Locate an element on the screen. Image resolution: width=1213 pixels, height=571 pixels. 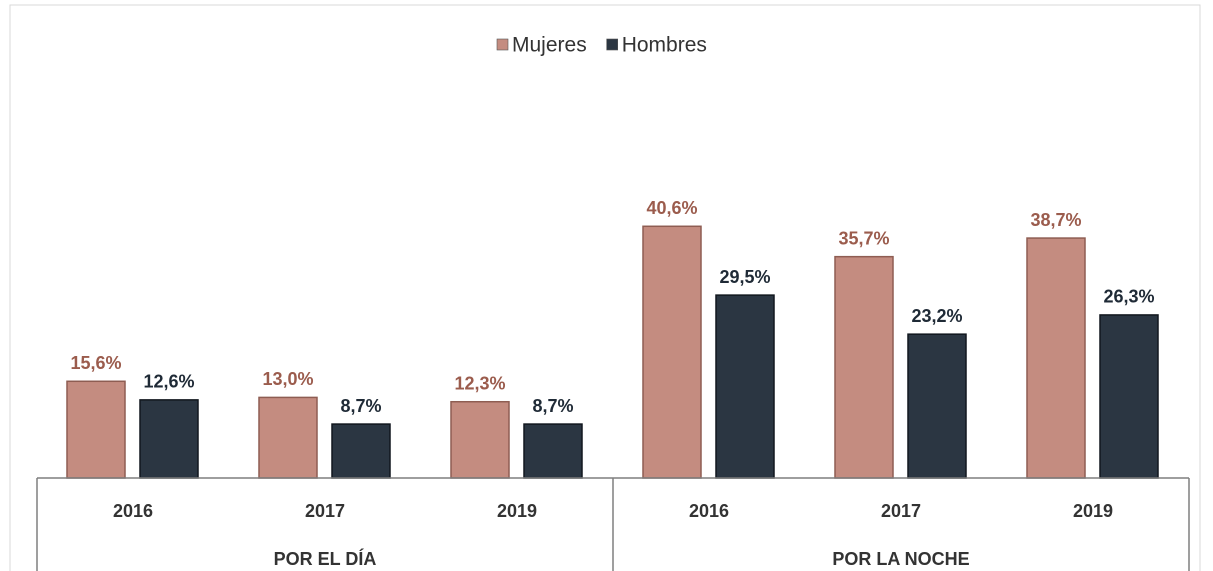
data-label: 29,5% is located at coordinates (744, 277).